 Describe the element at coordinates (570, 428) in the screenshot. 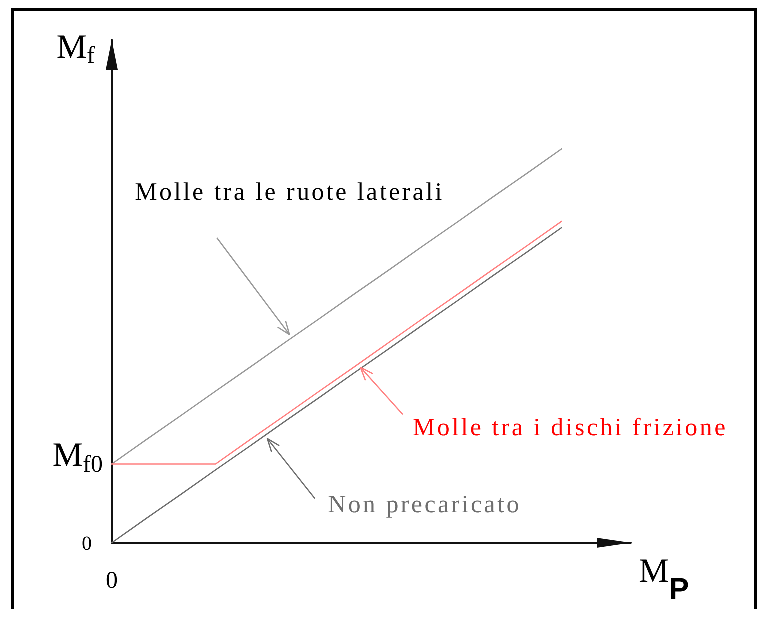

I see `text: Molle tra i dischi frizione` at that location.